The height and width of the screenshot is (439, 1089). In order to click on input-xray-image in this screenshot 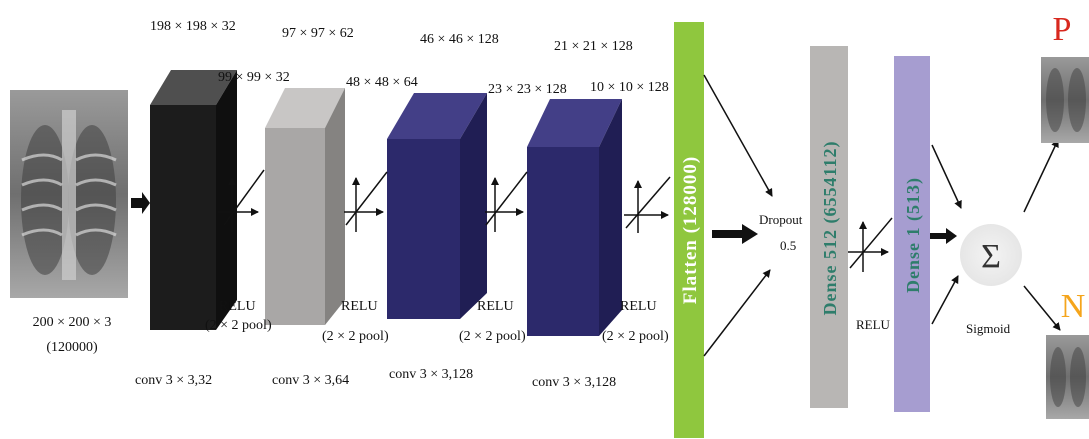, I will do `click(69, 194)`.